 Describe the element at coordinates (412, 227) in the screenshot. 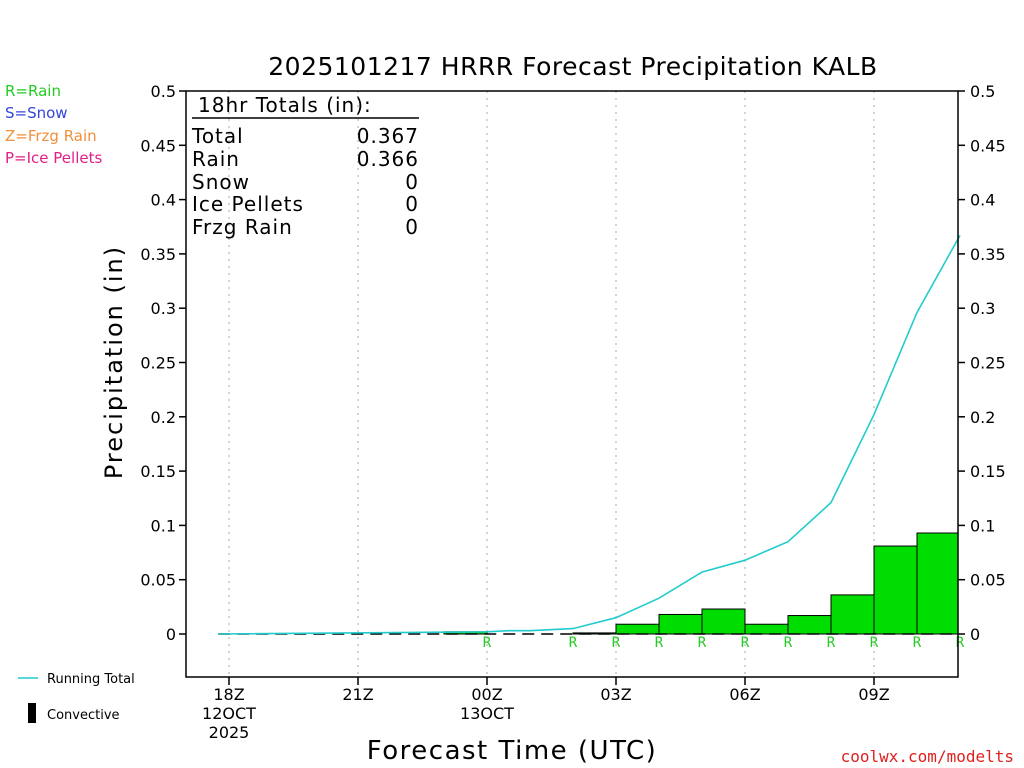

I see `totals-value-frzg-rain: 0` at that location.